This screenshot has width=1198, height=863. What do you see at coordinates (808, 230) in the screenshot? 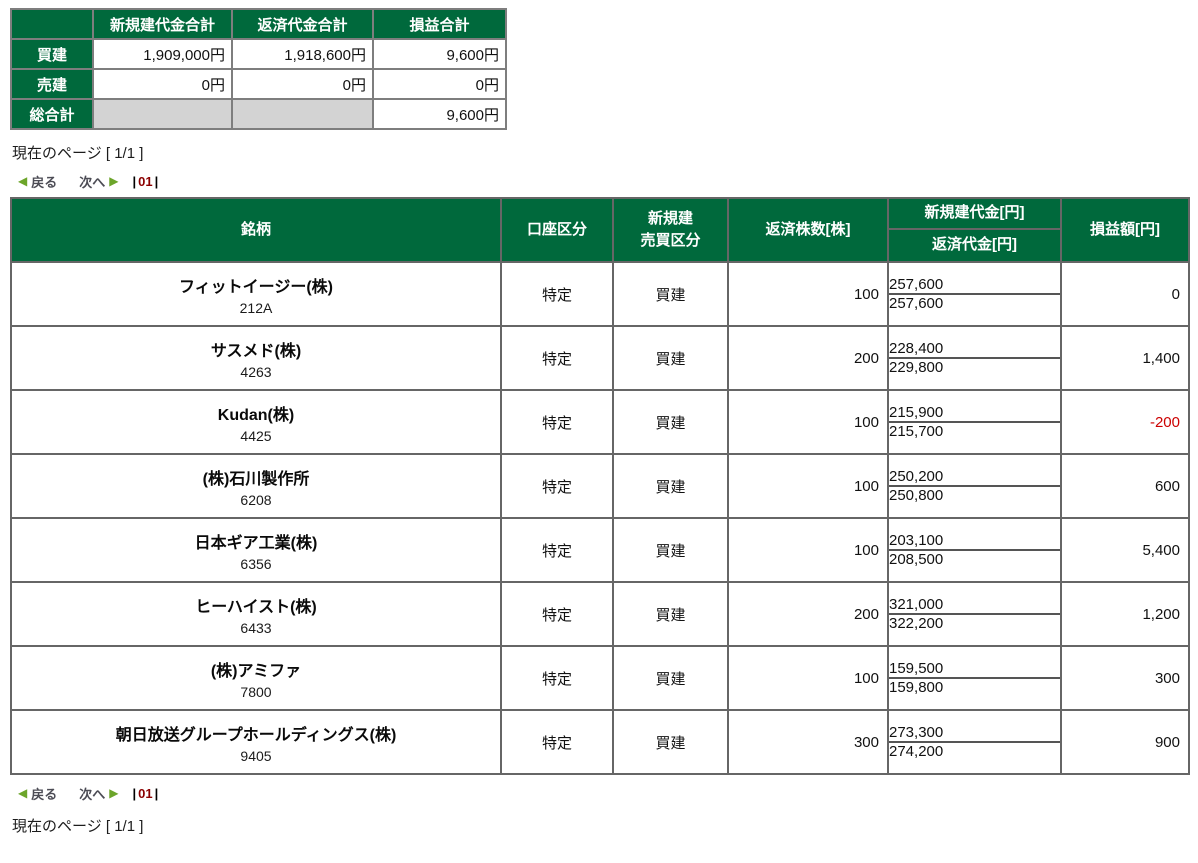
I see `header-qty: 返済株数[株]` at bounding box center [808, 230].